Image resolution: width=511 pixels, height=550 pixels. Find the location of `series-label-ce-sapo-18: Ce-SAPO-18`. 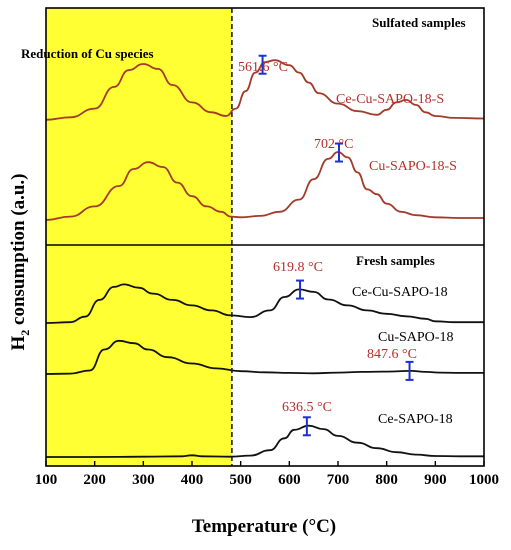

series-label-ce-sapo-18: Ce-SAPO-18 is located at coordinates (415, 419).